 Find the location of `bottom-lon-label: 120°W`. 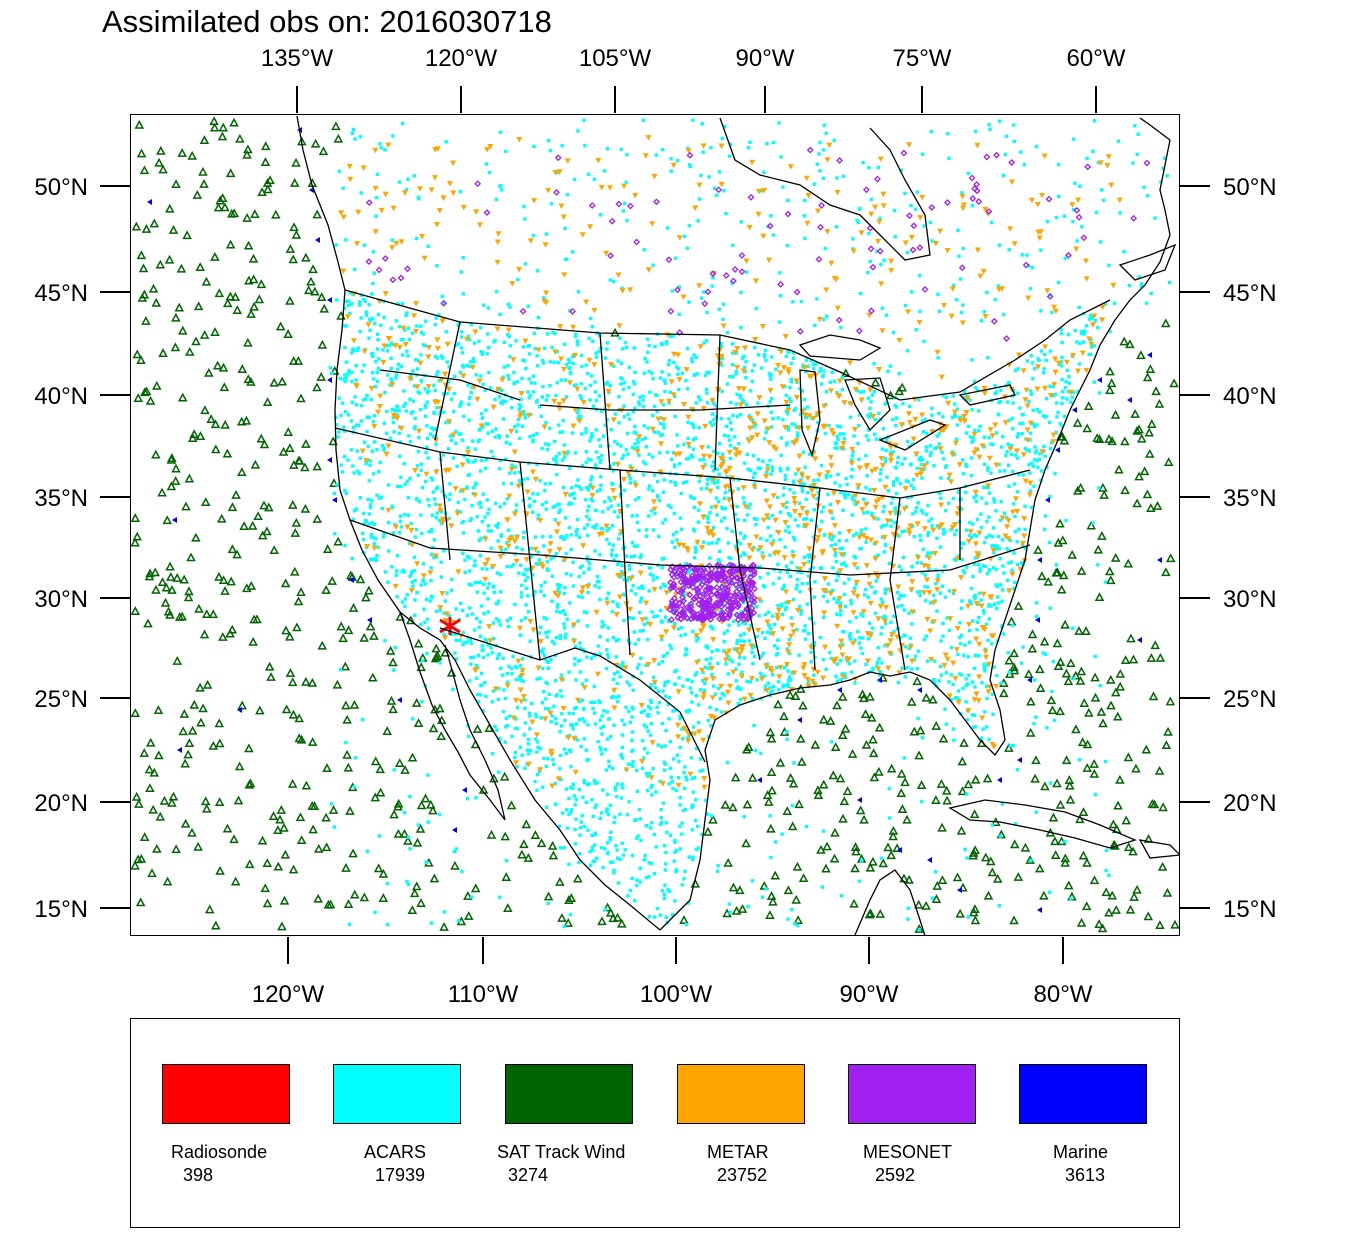

bottom-lon-label: 120°W is located at coordinates (288, 994).